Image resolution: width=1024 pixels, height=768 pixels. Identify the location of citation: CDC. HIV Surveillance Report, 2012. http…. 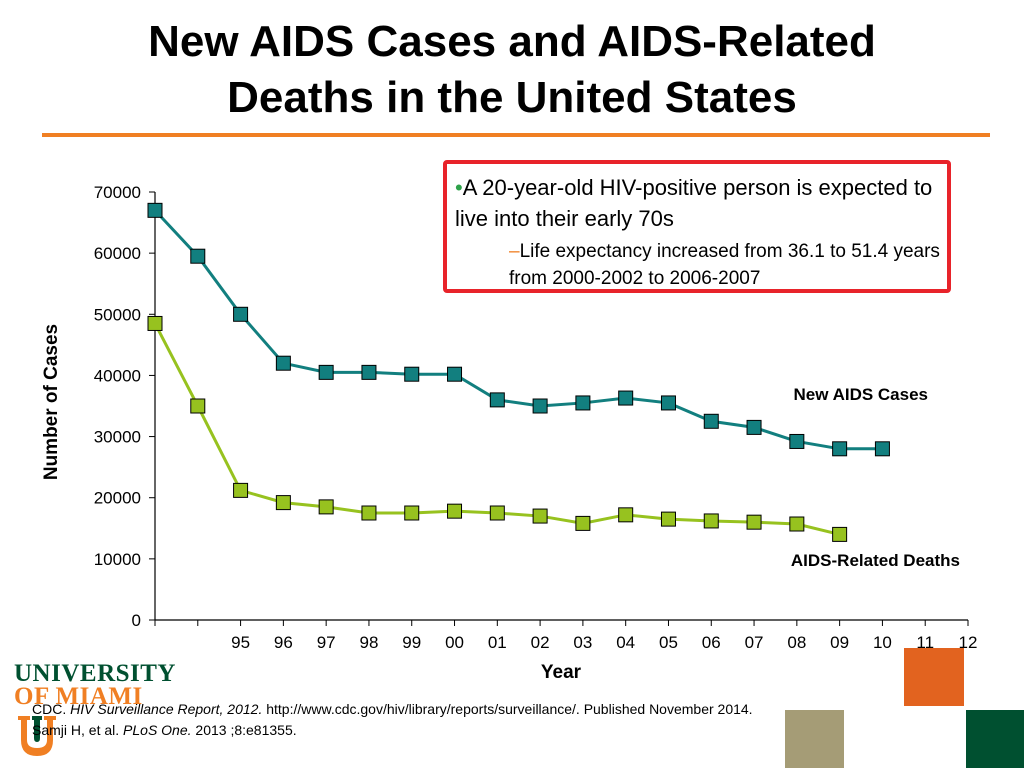
(392, 720).